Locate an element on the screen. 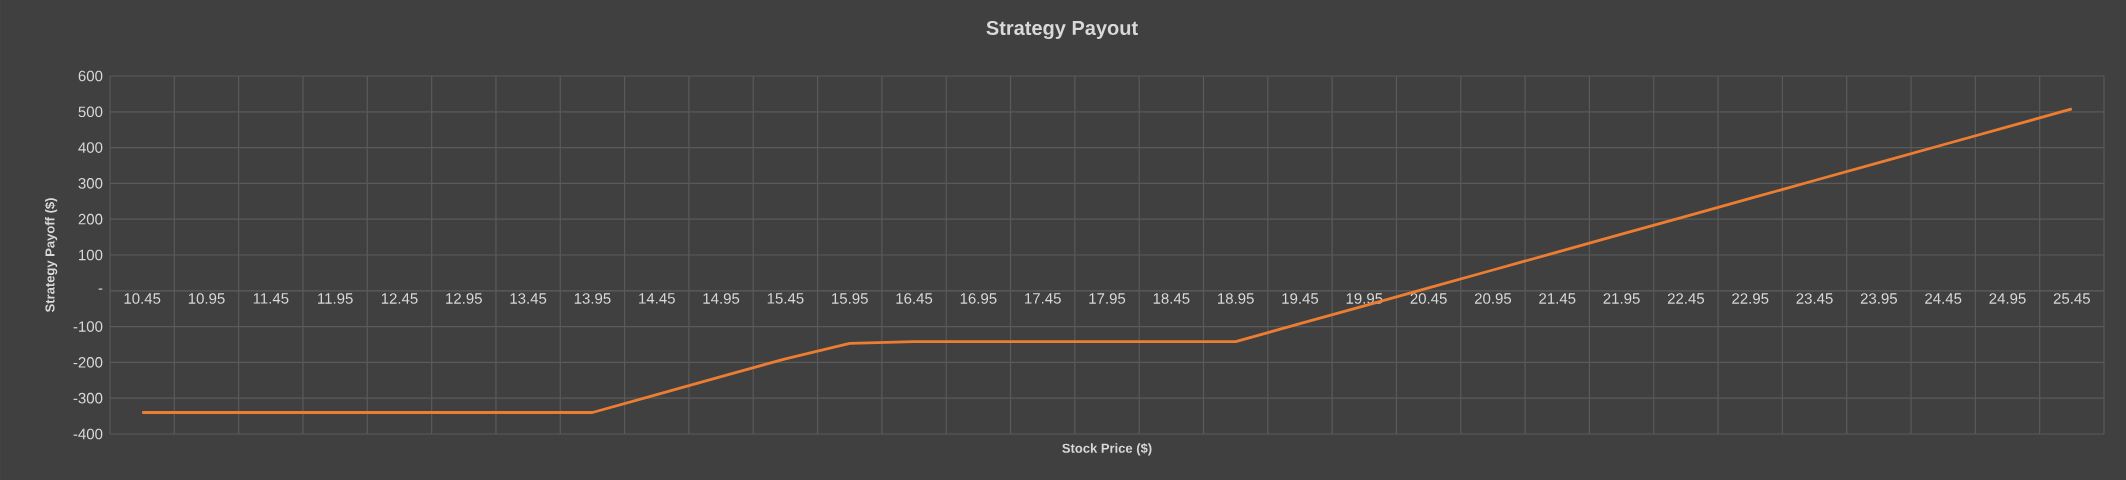  x-tick-label: 10.45 is located at coordinates (142, 298).